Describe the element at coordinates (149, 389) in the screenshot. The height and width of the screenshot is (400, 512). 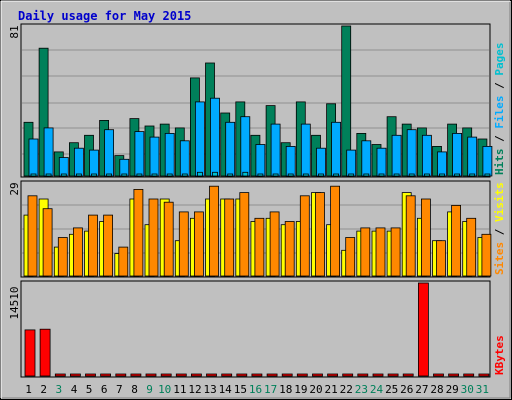
I see `day-label-9: 9` at that location.